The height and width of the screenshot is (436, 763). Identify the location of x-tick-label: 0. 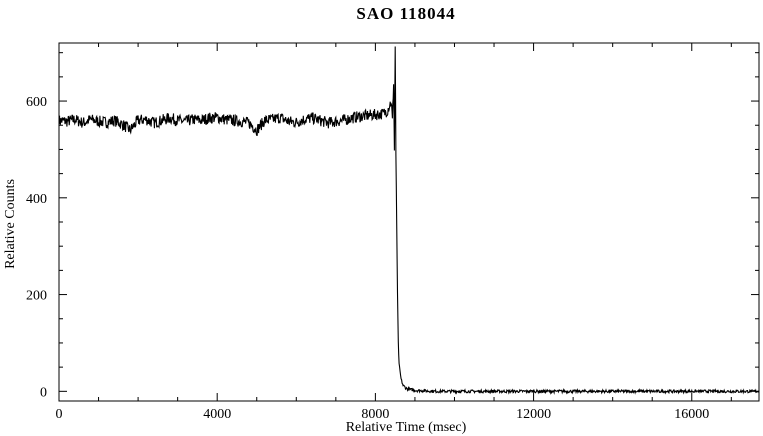
(59, 414).